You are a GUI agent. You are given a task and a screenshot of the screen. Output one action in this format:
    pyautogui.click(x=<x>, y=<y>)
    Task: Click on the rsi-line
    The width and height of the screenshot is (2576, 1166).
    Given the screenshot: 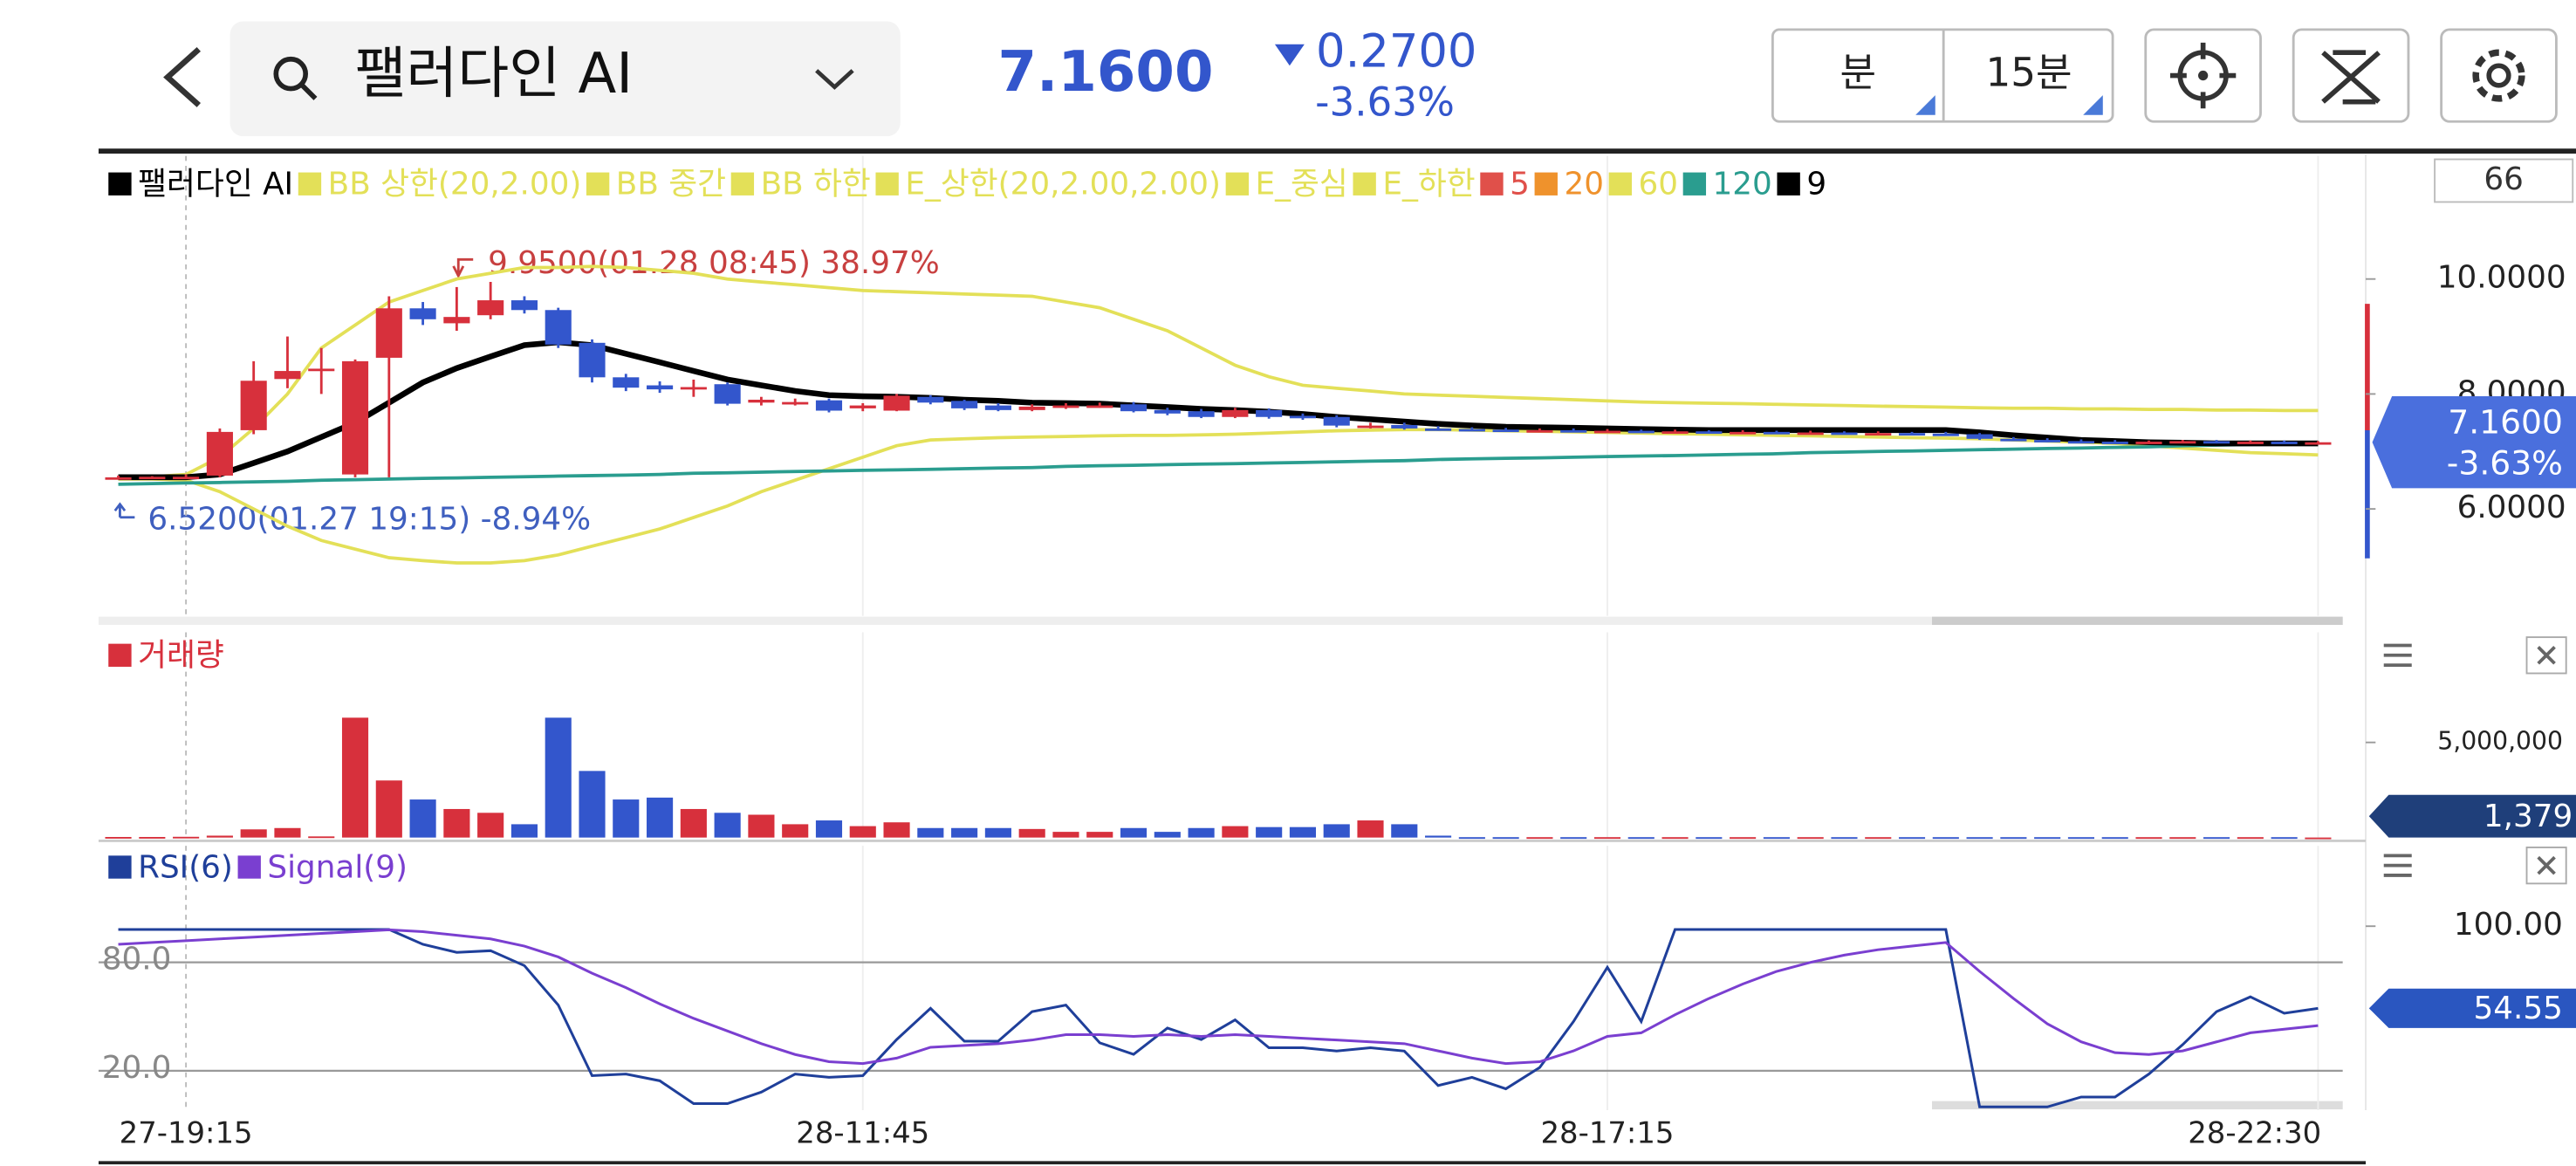 What is the action you would take?
    pyautogui.click(x=1219, y=997)
    